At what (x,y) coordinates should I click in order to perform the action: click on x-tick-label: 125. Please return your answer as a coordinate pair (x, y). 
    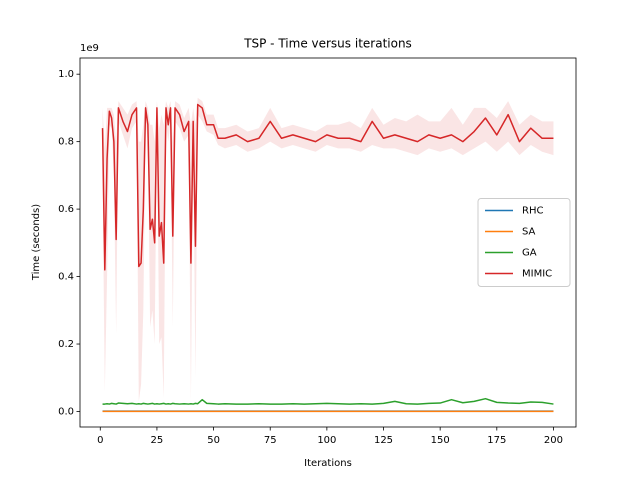
    Looking at the image, I should click on (383, 440).